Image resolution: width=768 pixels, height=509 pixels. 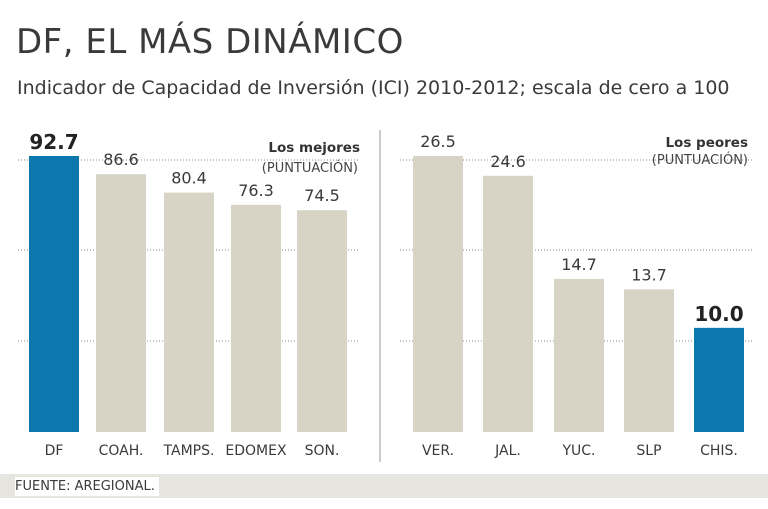 I want to click on value-label-edomex: 76.3, so click(x=256, y=190).